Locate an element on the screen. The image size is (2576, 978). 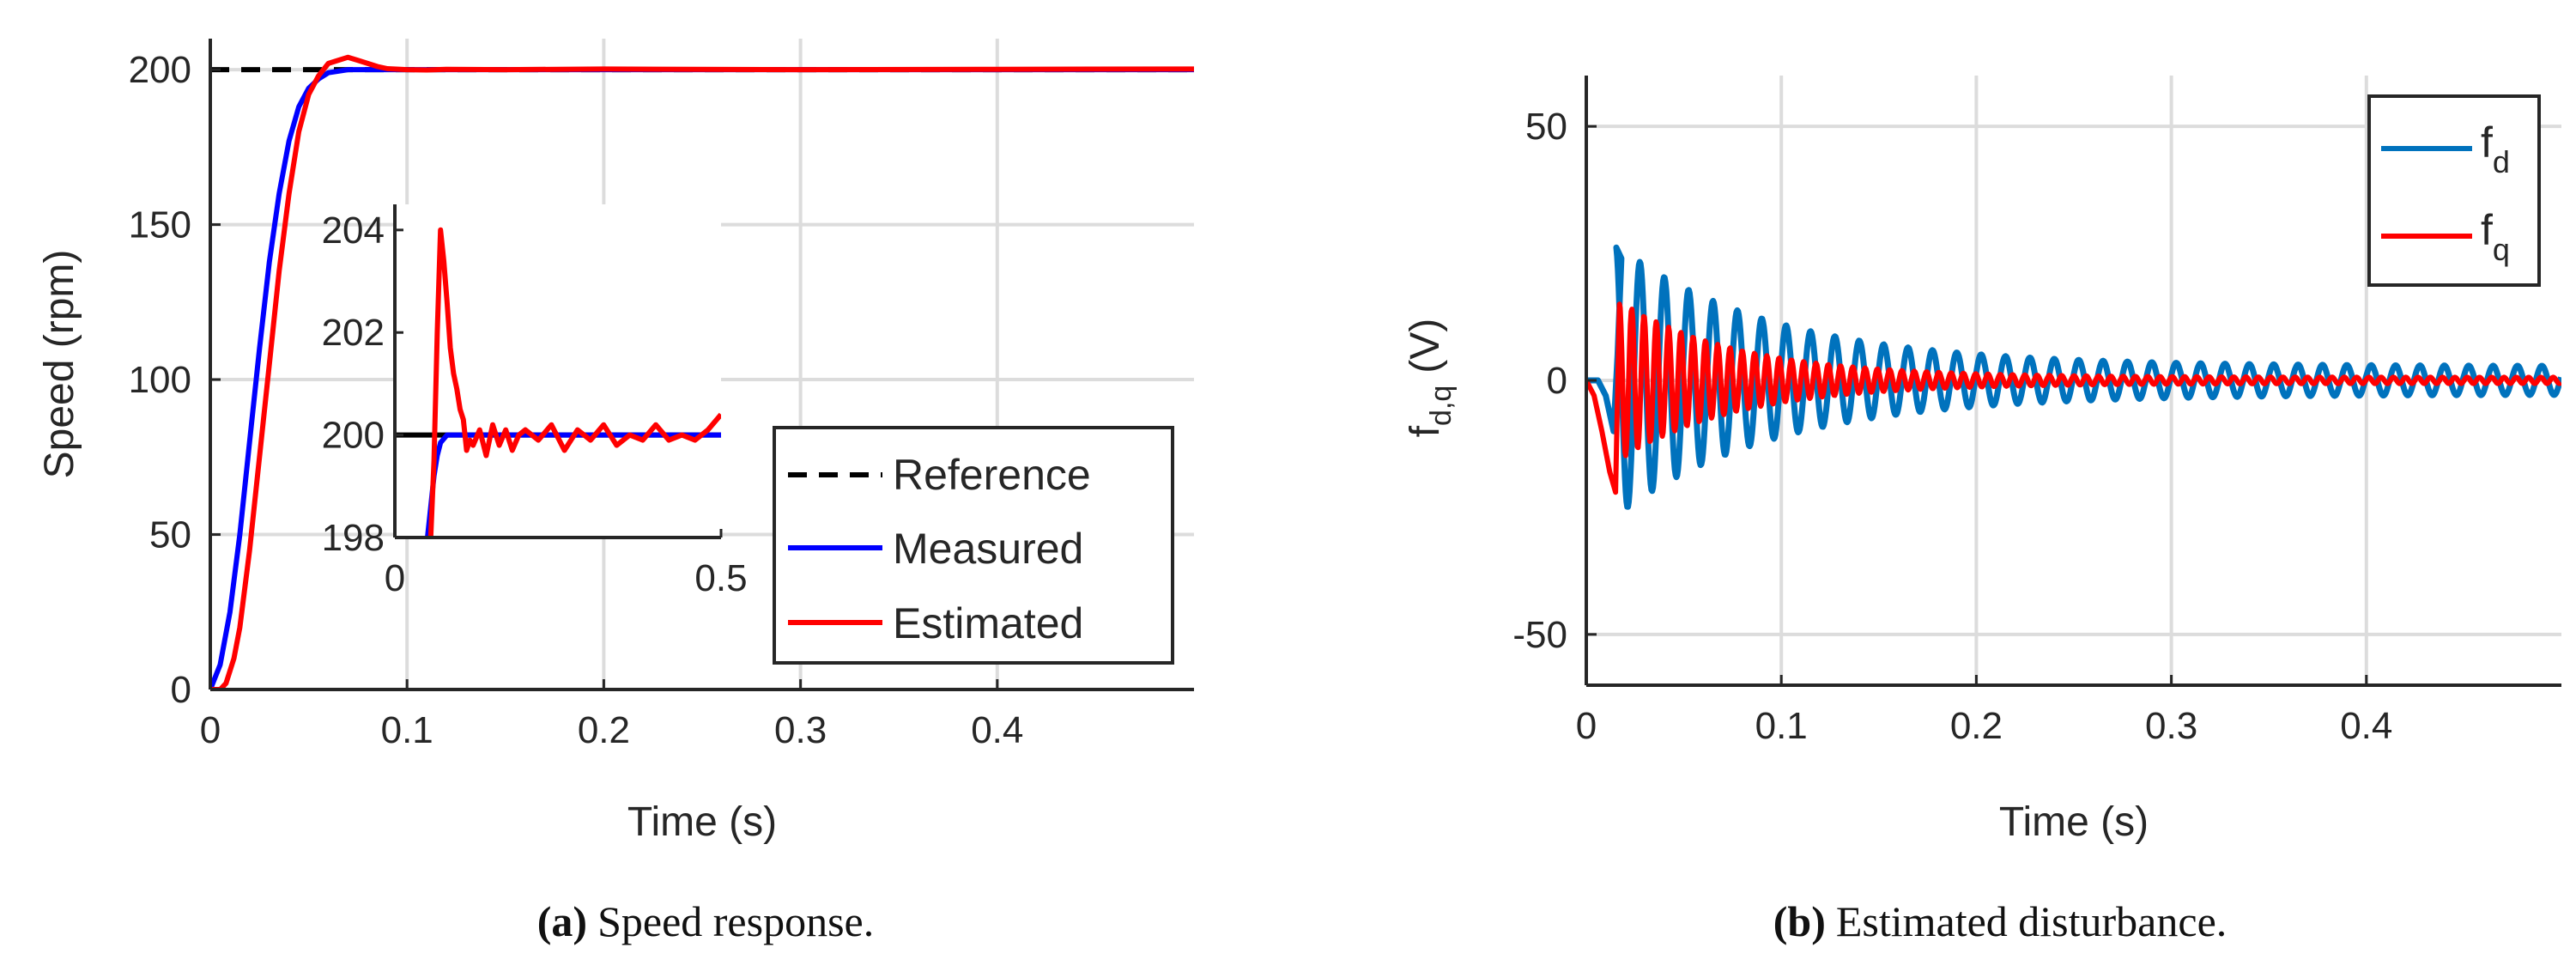
panel-a-y-tick-label: 200 is located at coordinates (160, 70).